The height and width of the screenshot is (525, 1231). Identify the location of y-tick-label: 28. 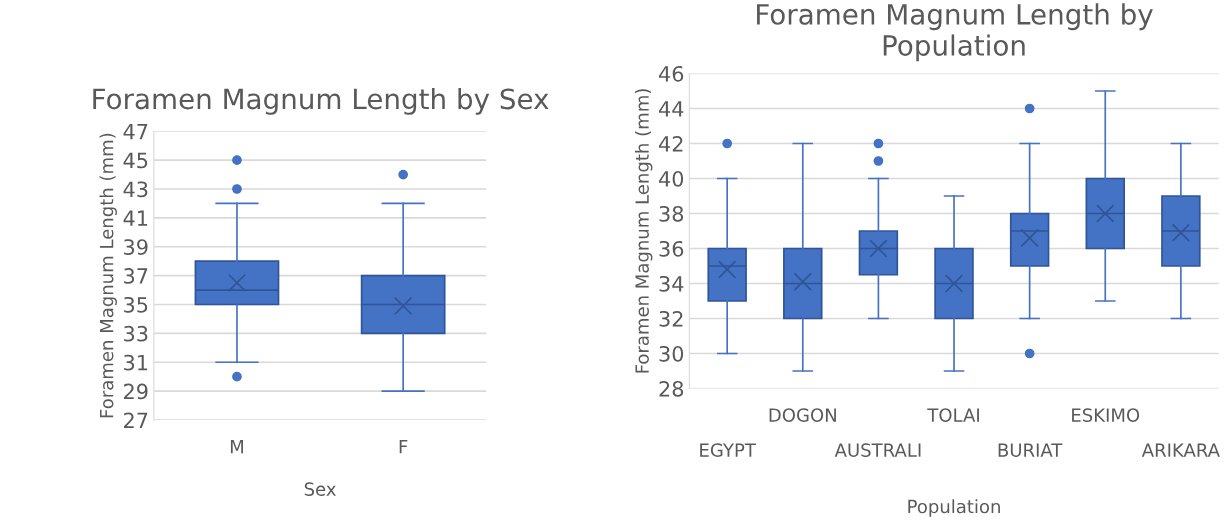
(671, 388).